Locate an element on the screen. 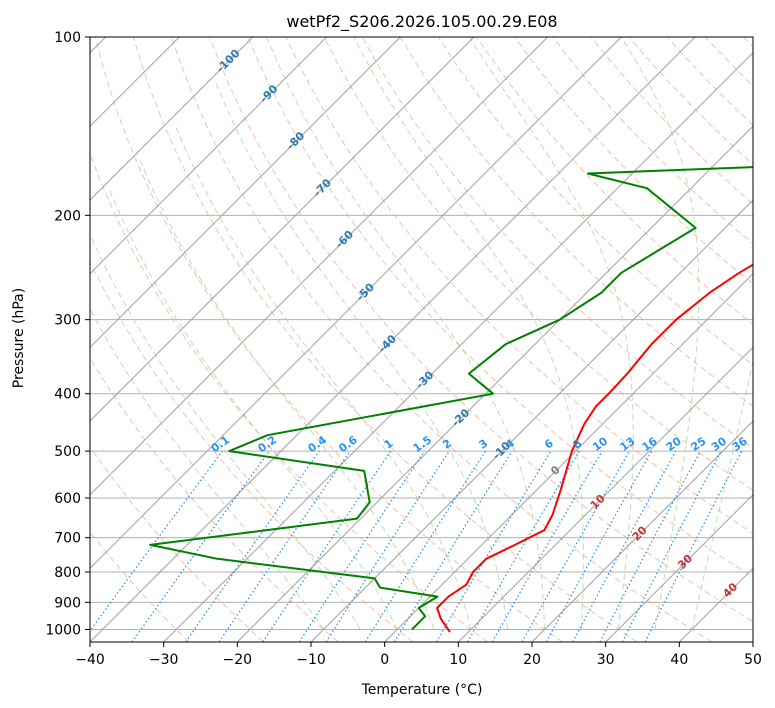 This screenshot has height=708, width=775. x-tick-label: 10 is located at coordinates (458, 660).